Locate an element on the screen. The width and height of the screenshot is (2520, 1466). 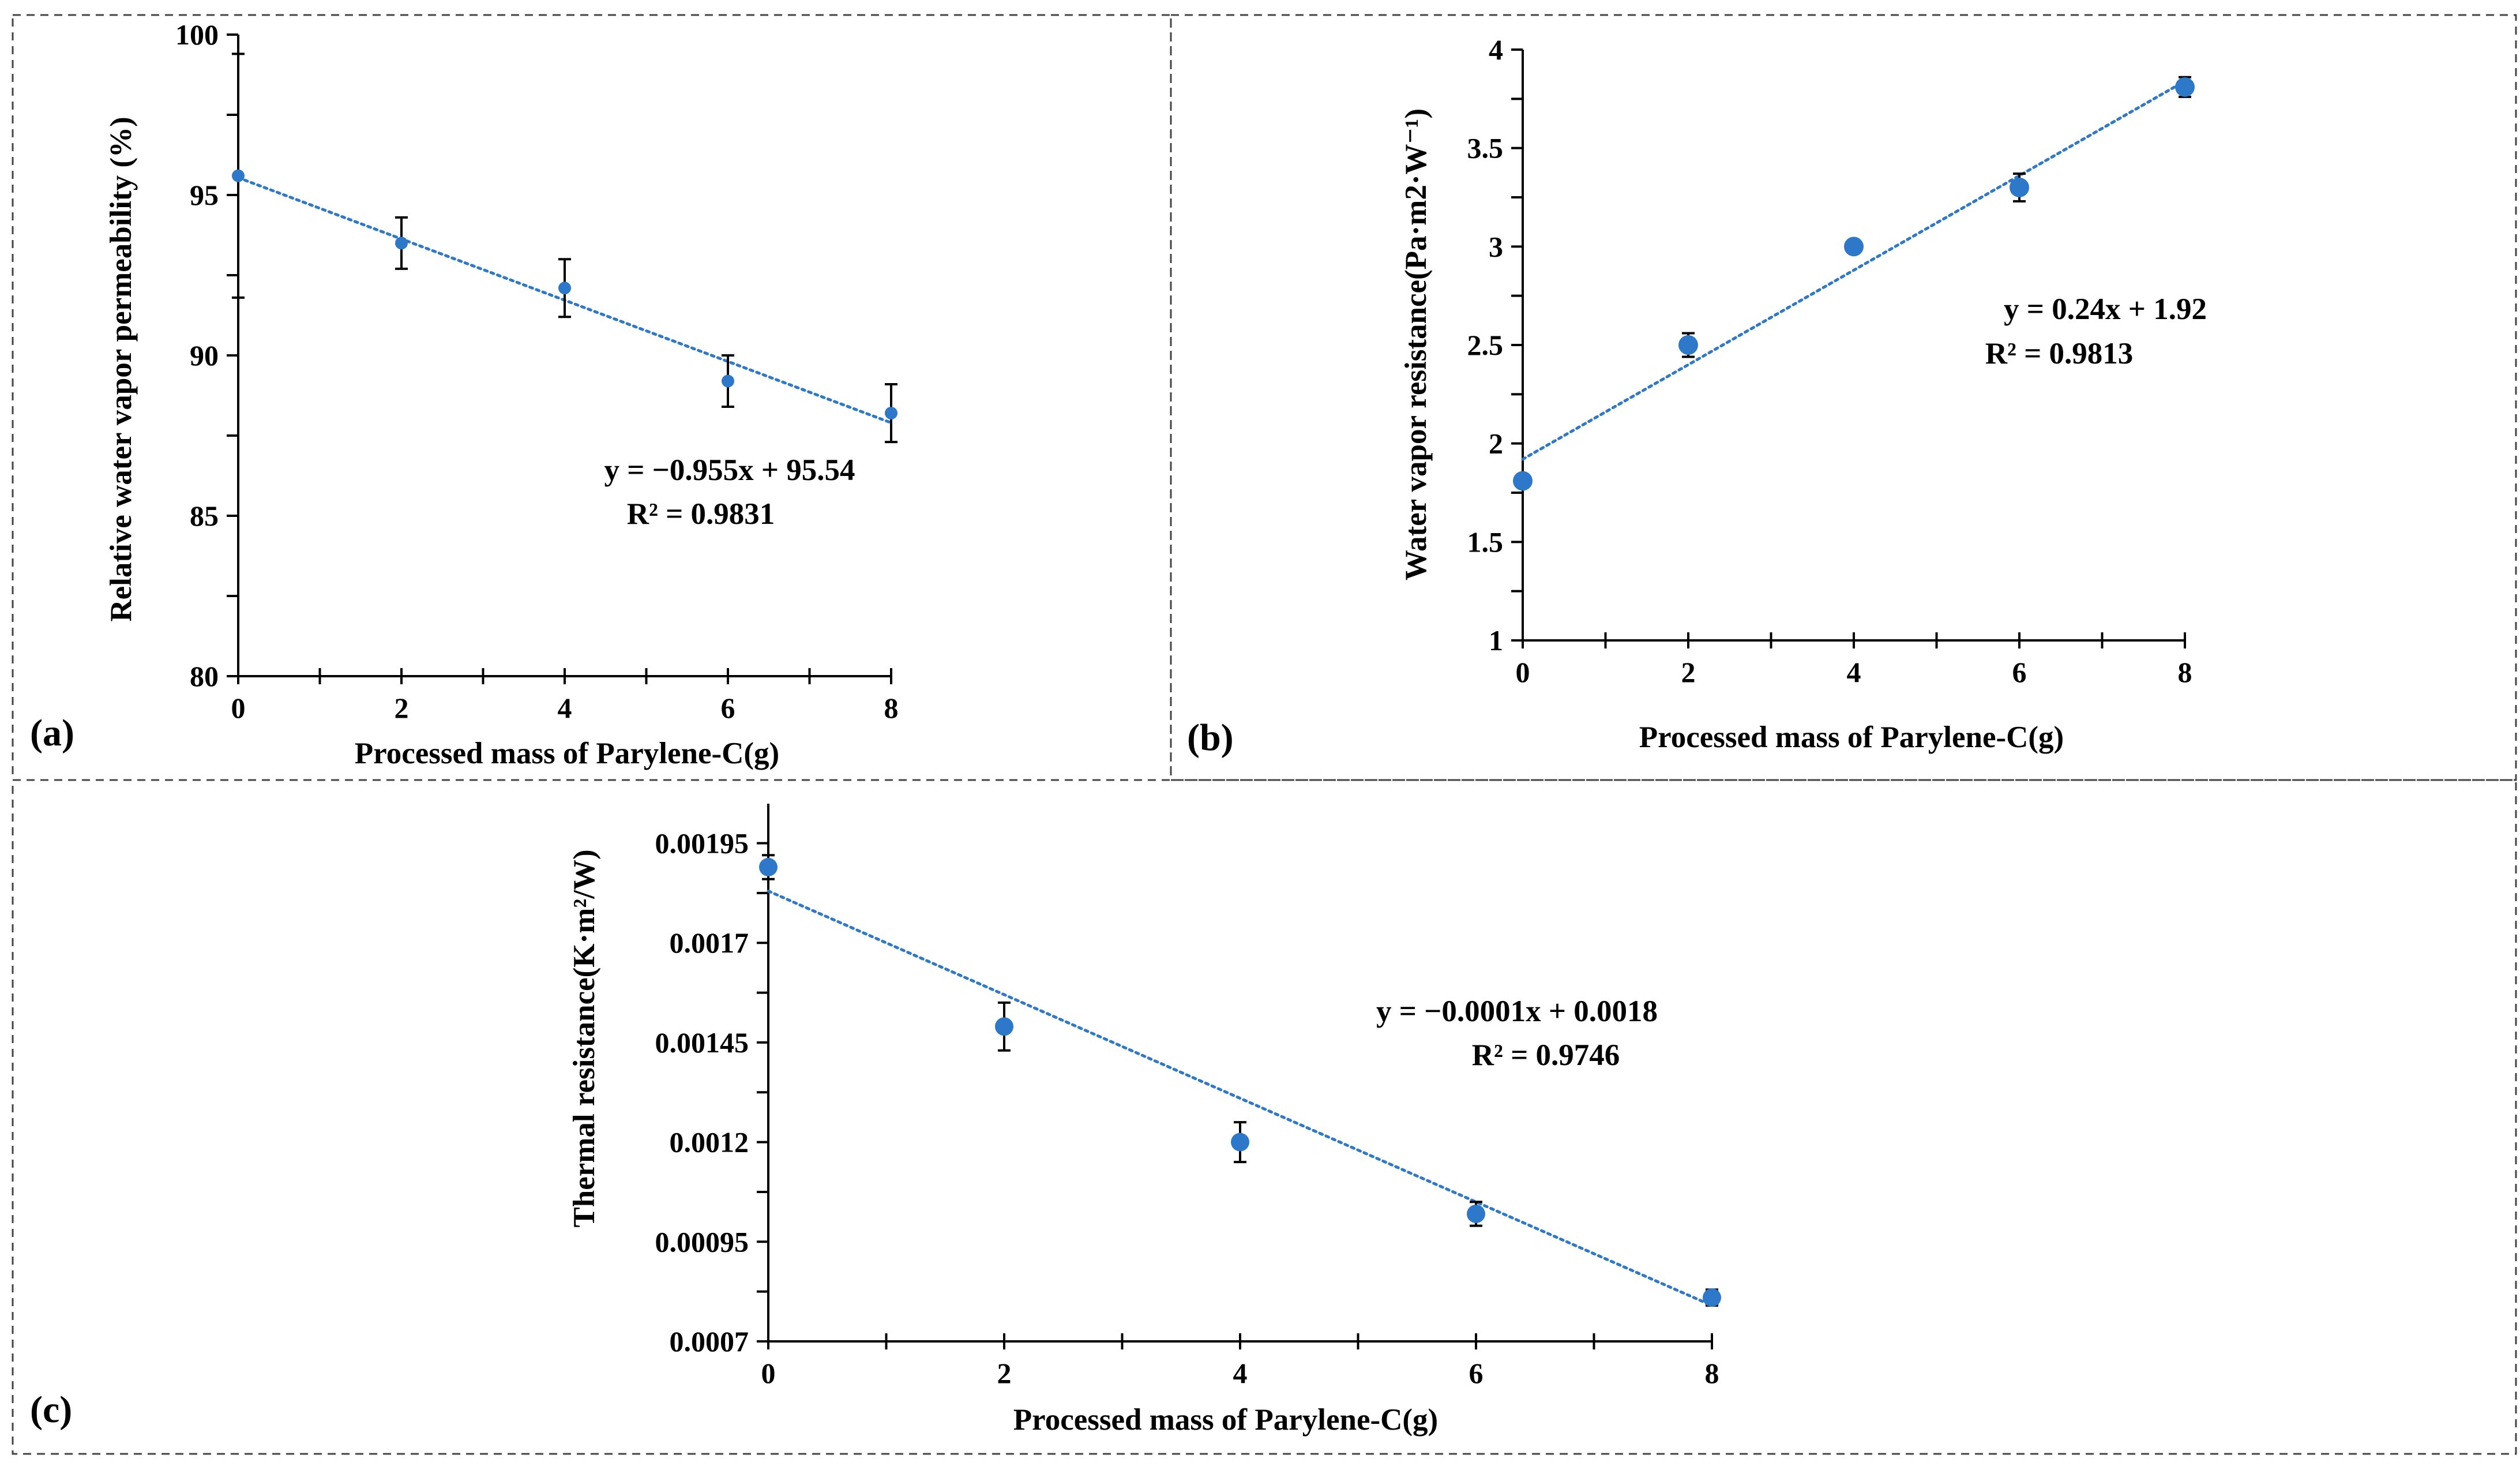
y-tick-label-a: 90 is located at coordinates (204, 356).